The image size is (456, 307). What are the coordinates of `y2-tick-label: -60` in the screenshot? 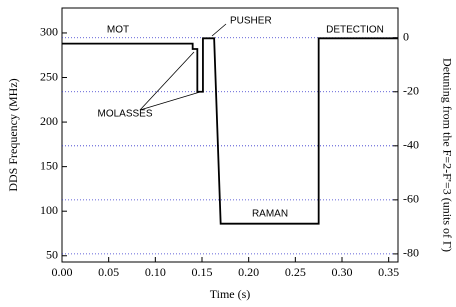 It's located at (411, 199).